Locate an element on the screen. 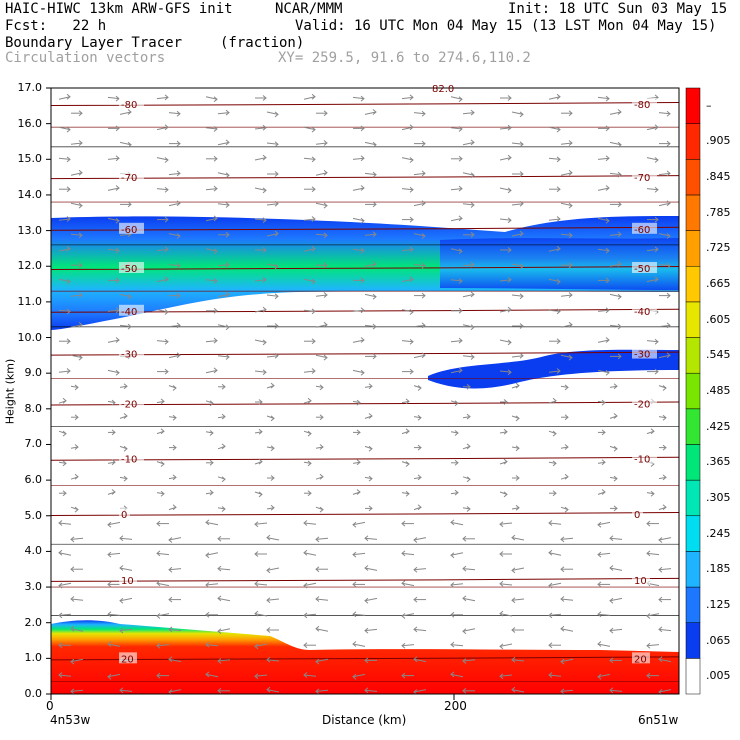 The width and height of the screenshot is (740, 740). y-axis-title: Height (km) is located at coordinates (10, 391).